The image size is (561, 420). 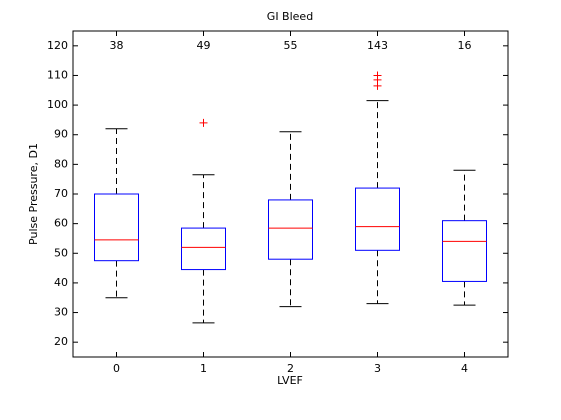 What do you see at coordinates (116, 368) in the screenshot?
I see `x-tick-label: 0` at bounding box center [116, 368].